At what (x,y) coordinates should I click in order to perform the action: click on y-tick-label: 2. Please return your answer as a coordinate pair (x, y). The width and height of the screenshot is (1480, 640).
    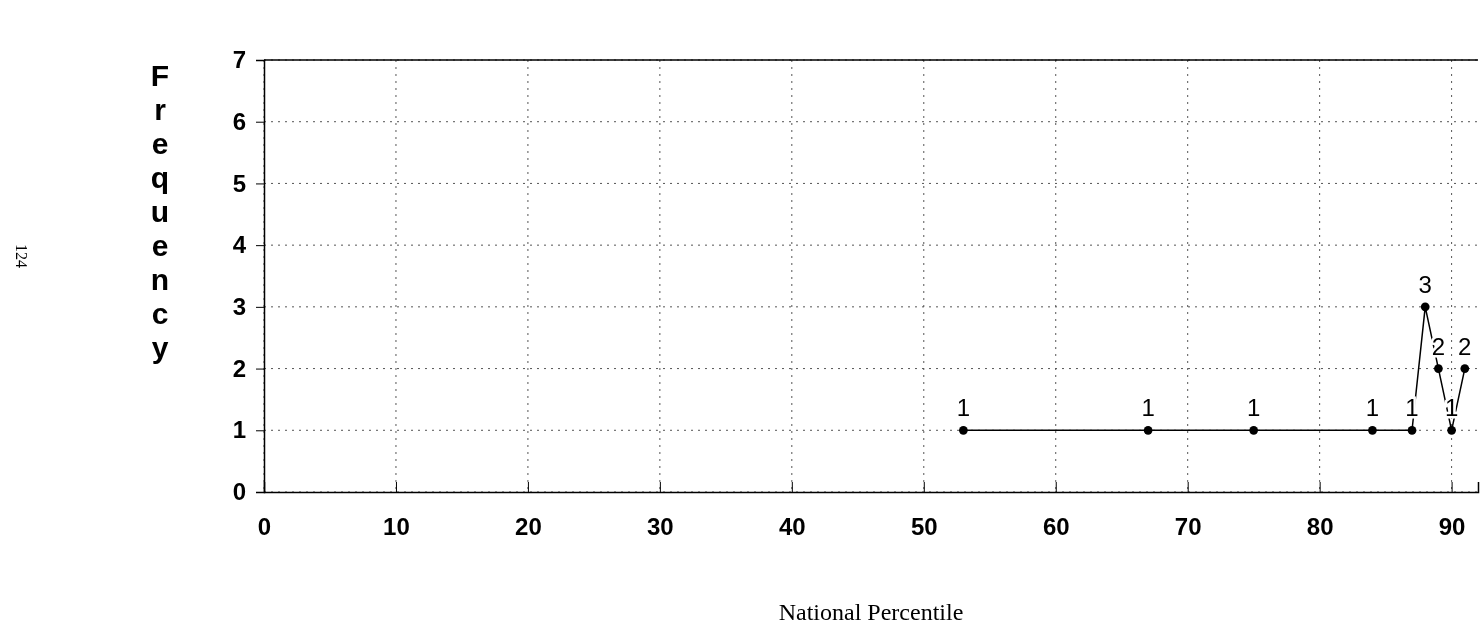
    Looking at the image, I should click on (239, 368).